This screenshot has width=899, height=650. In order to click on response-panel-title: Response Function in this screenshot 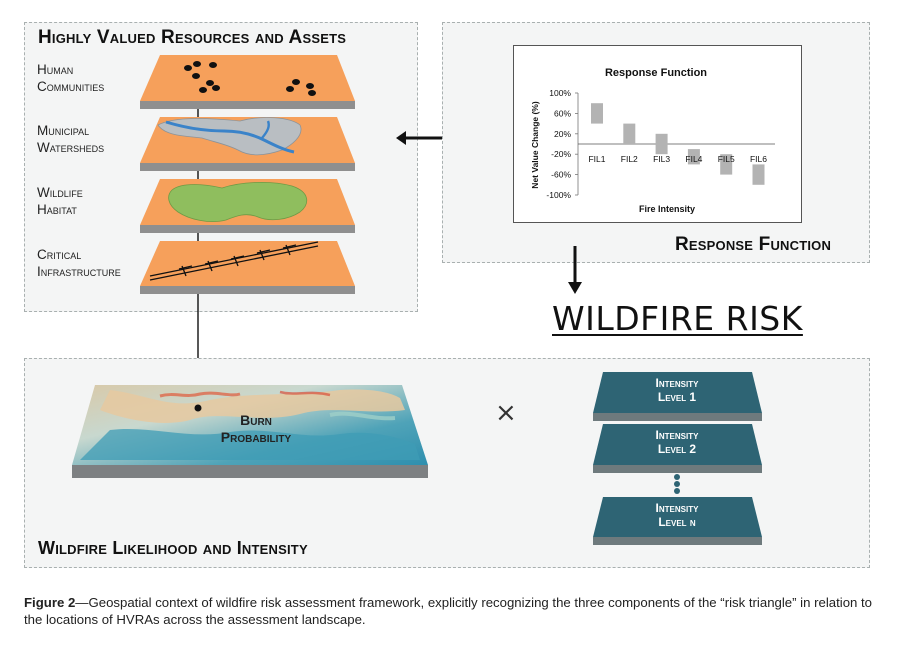, I will do `click(753, 244)`.